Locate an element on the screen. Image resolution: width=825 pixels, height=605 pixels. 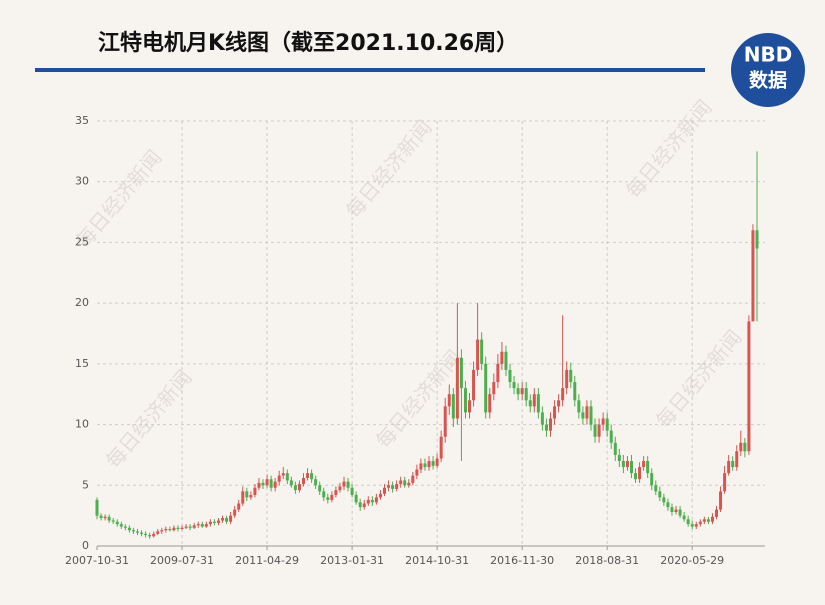
x-tick-label: 2009-07-31 is located at coordinates (182, 560).